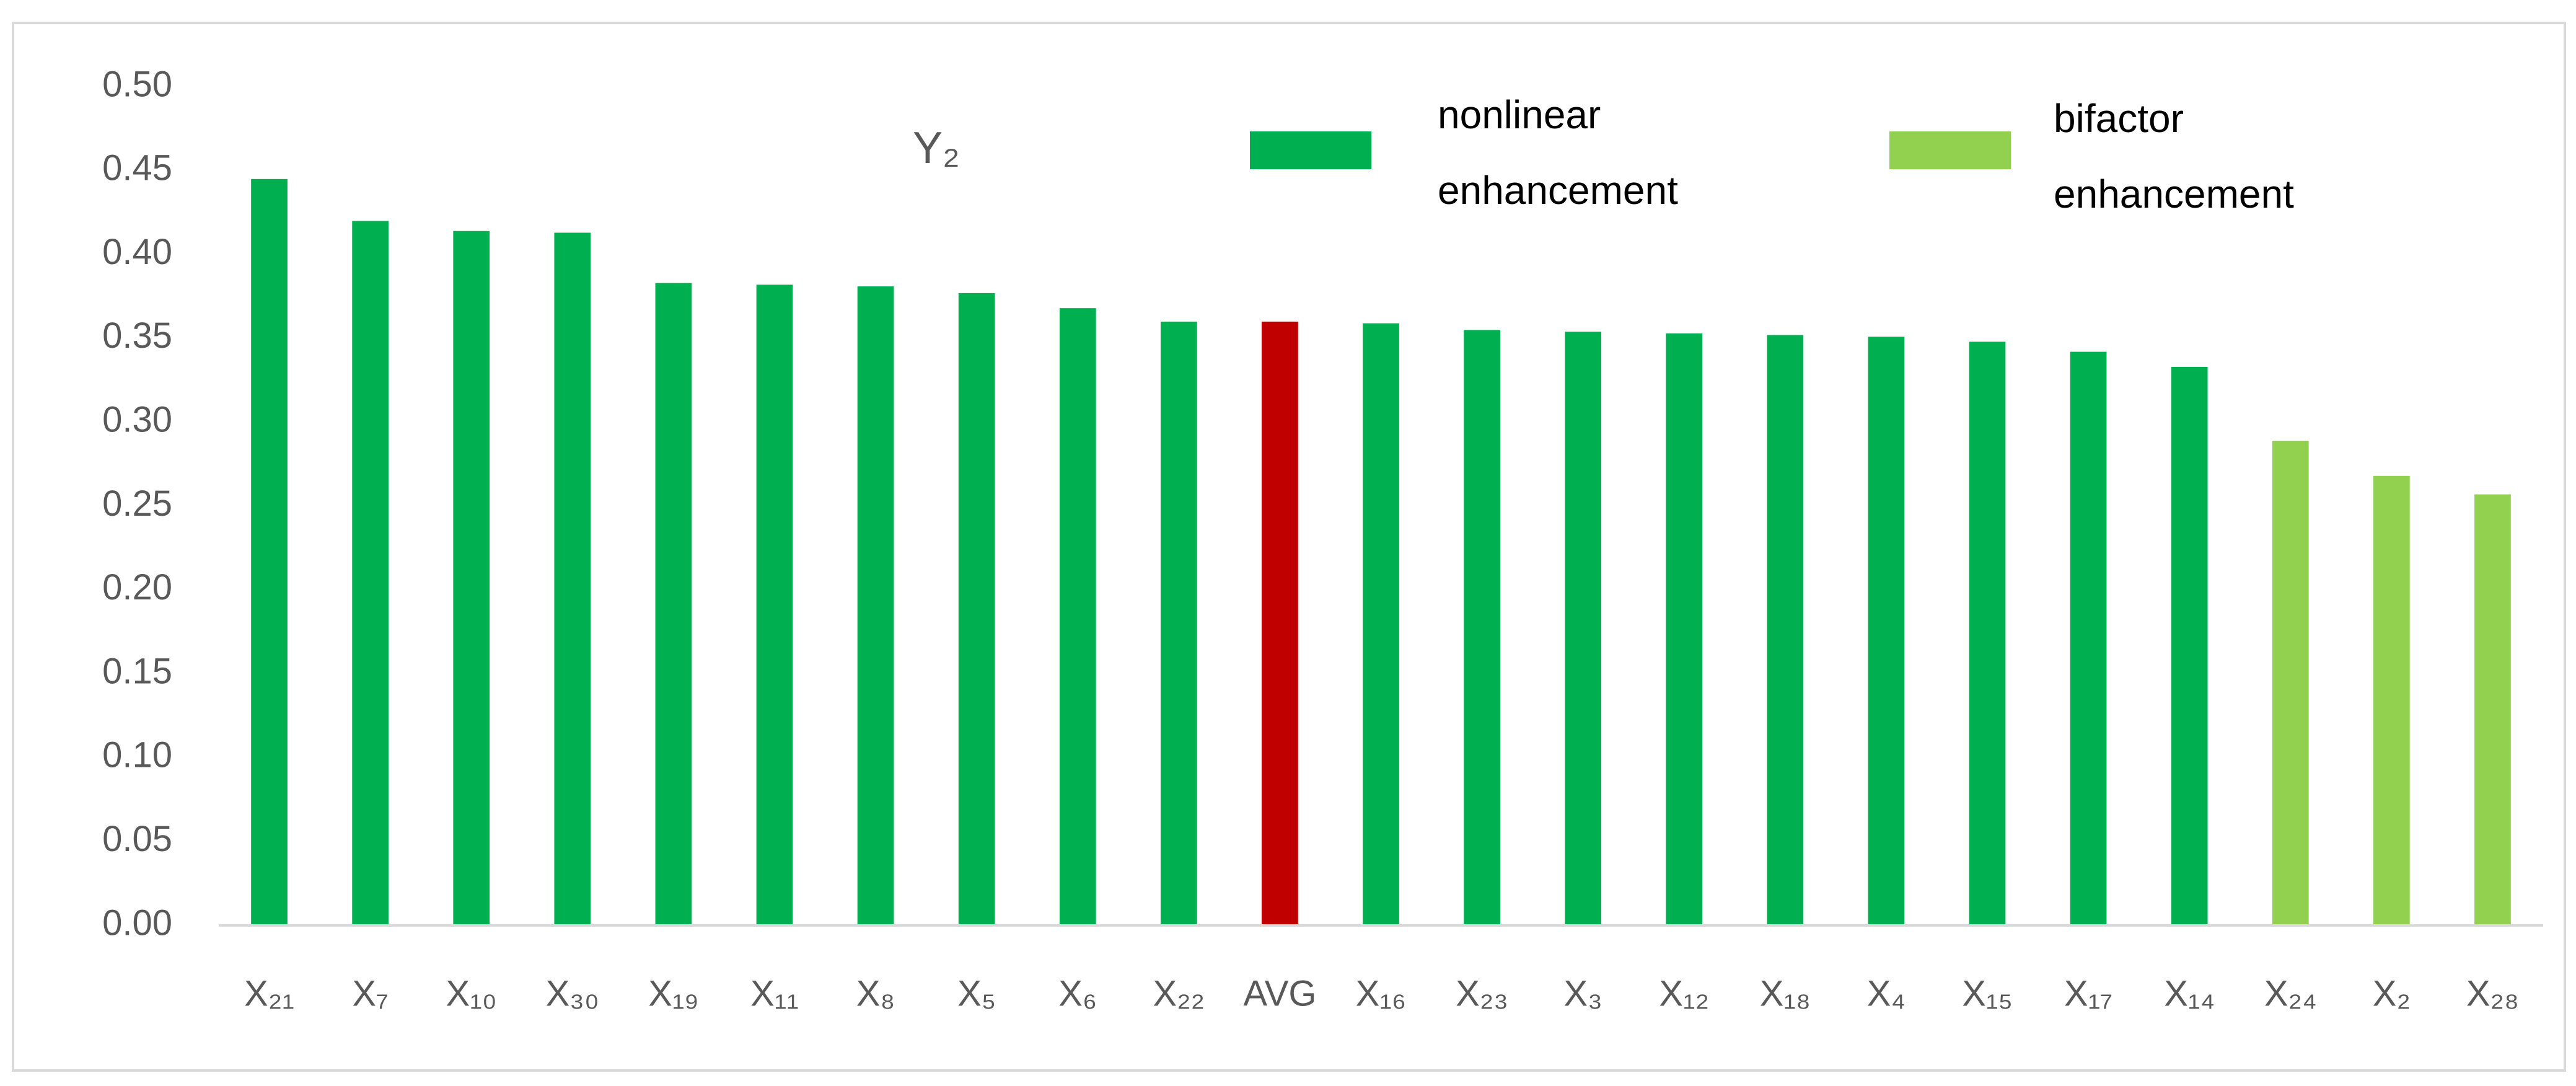 This screenshot has height=1086, width=2576. I want to click on x-tick-label: X₇, so click(370, 993).